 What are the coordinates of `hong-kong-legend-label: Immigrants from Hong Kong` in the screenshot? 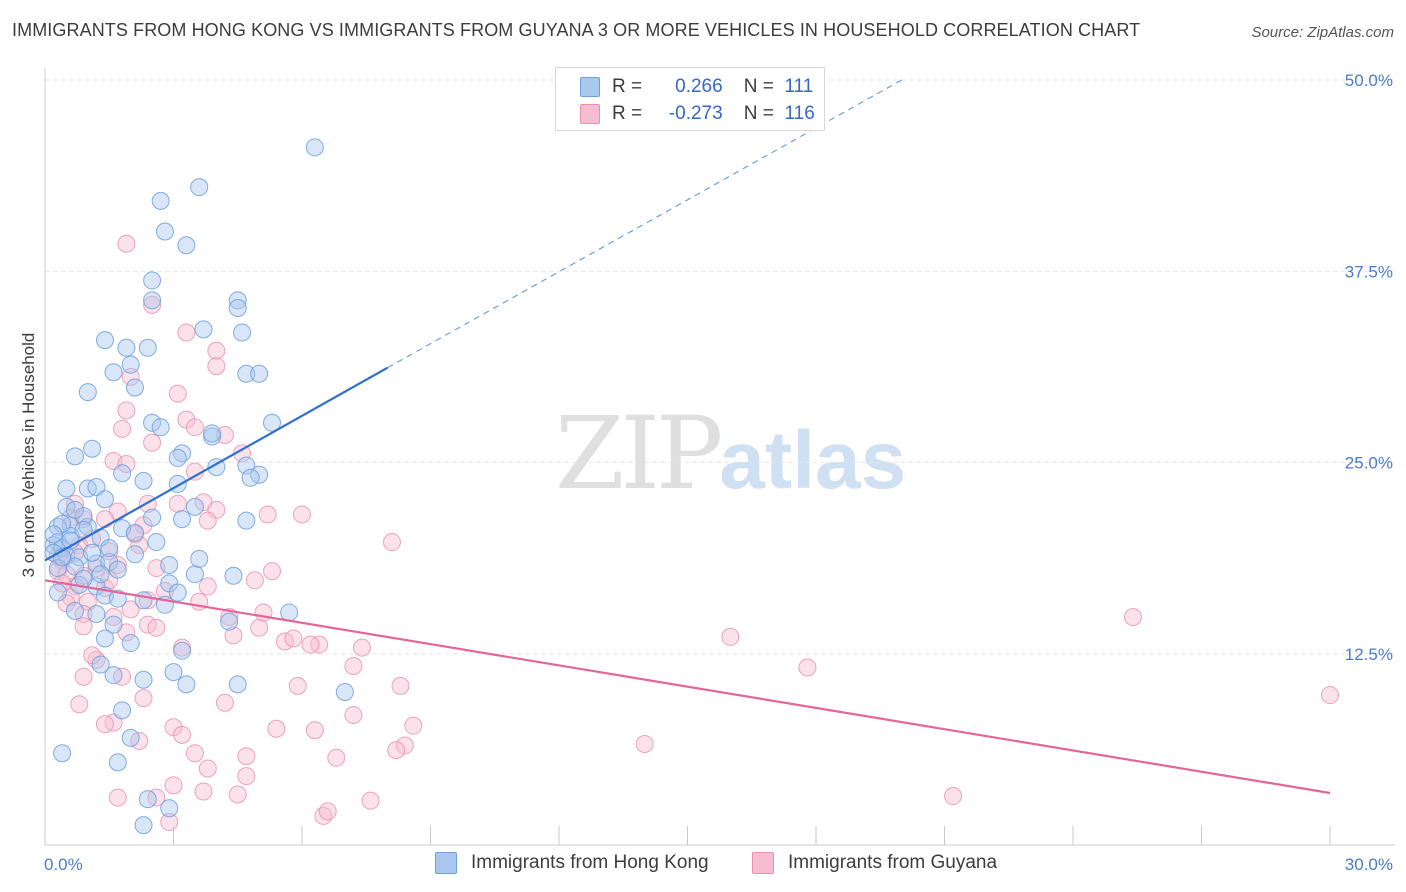 It's located at (590, 862).